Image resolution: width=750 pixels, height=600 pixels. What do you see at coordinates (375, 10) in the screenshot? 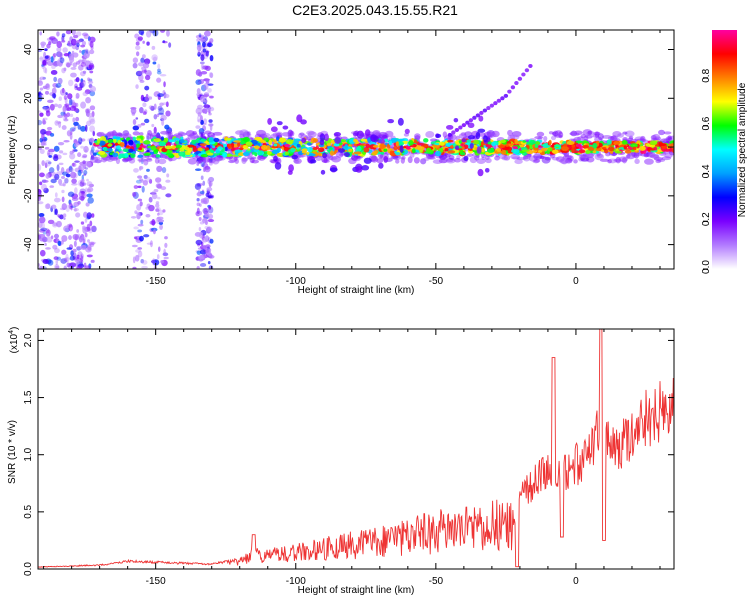
I see `chart-title: C2E3.2025.043.15.55.R21` at bounding box center [375, 10].